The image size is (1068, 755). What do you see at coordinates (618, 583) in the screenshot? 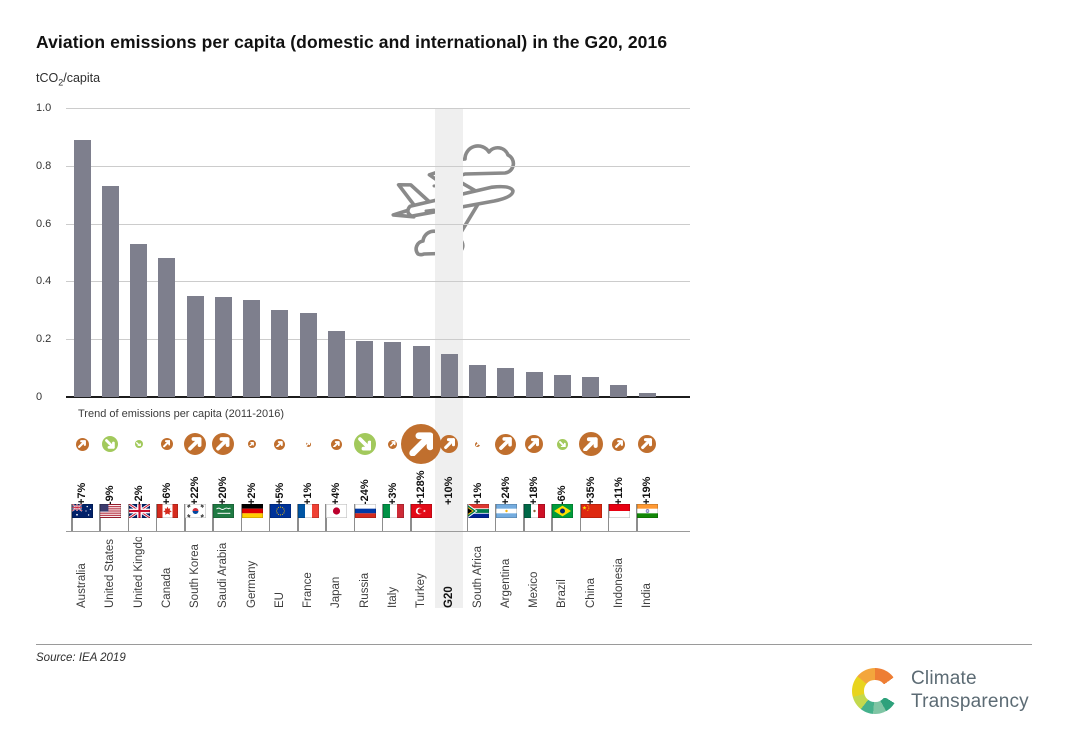
I see `category-label-indonesia: Indonesia` at bounding box center [618, 583].